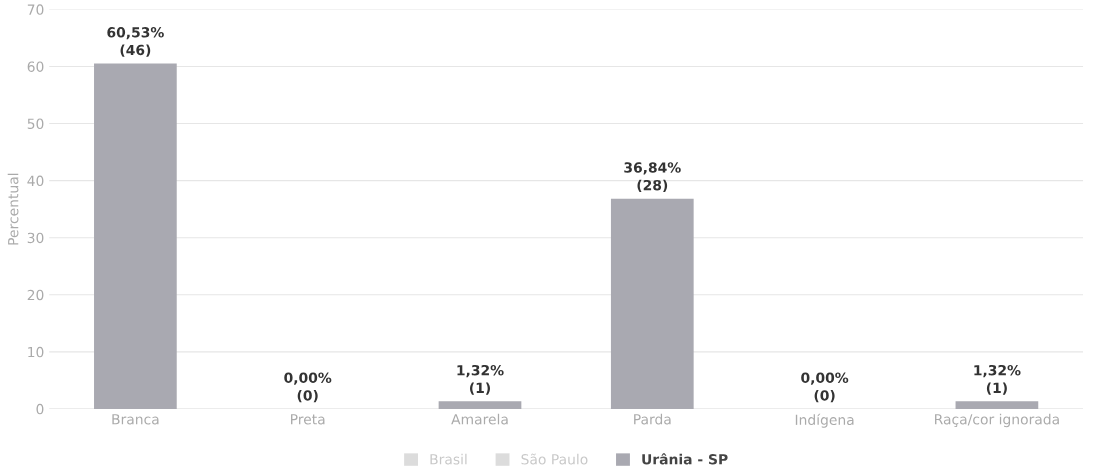 The height and width of the screenshot is (470, 1094). What do you see at coordinates (35, 295) in the screenshot?
I see `y-tick-label: 20` at bounding box center [35, 295].